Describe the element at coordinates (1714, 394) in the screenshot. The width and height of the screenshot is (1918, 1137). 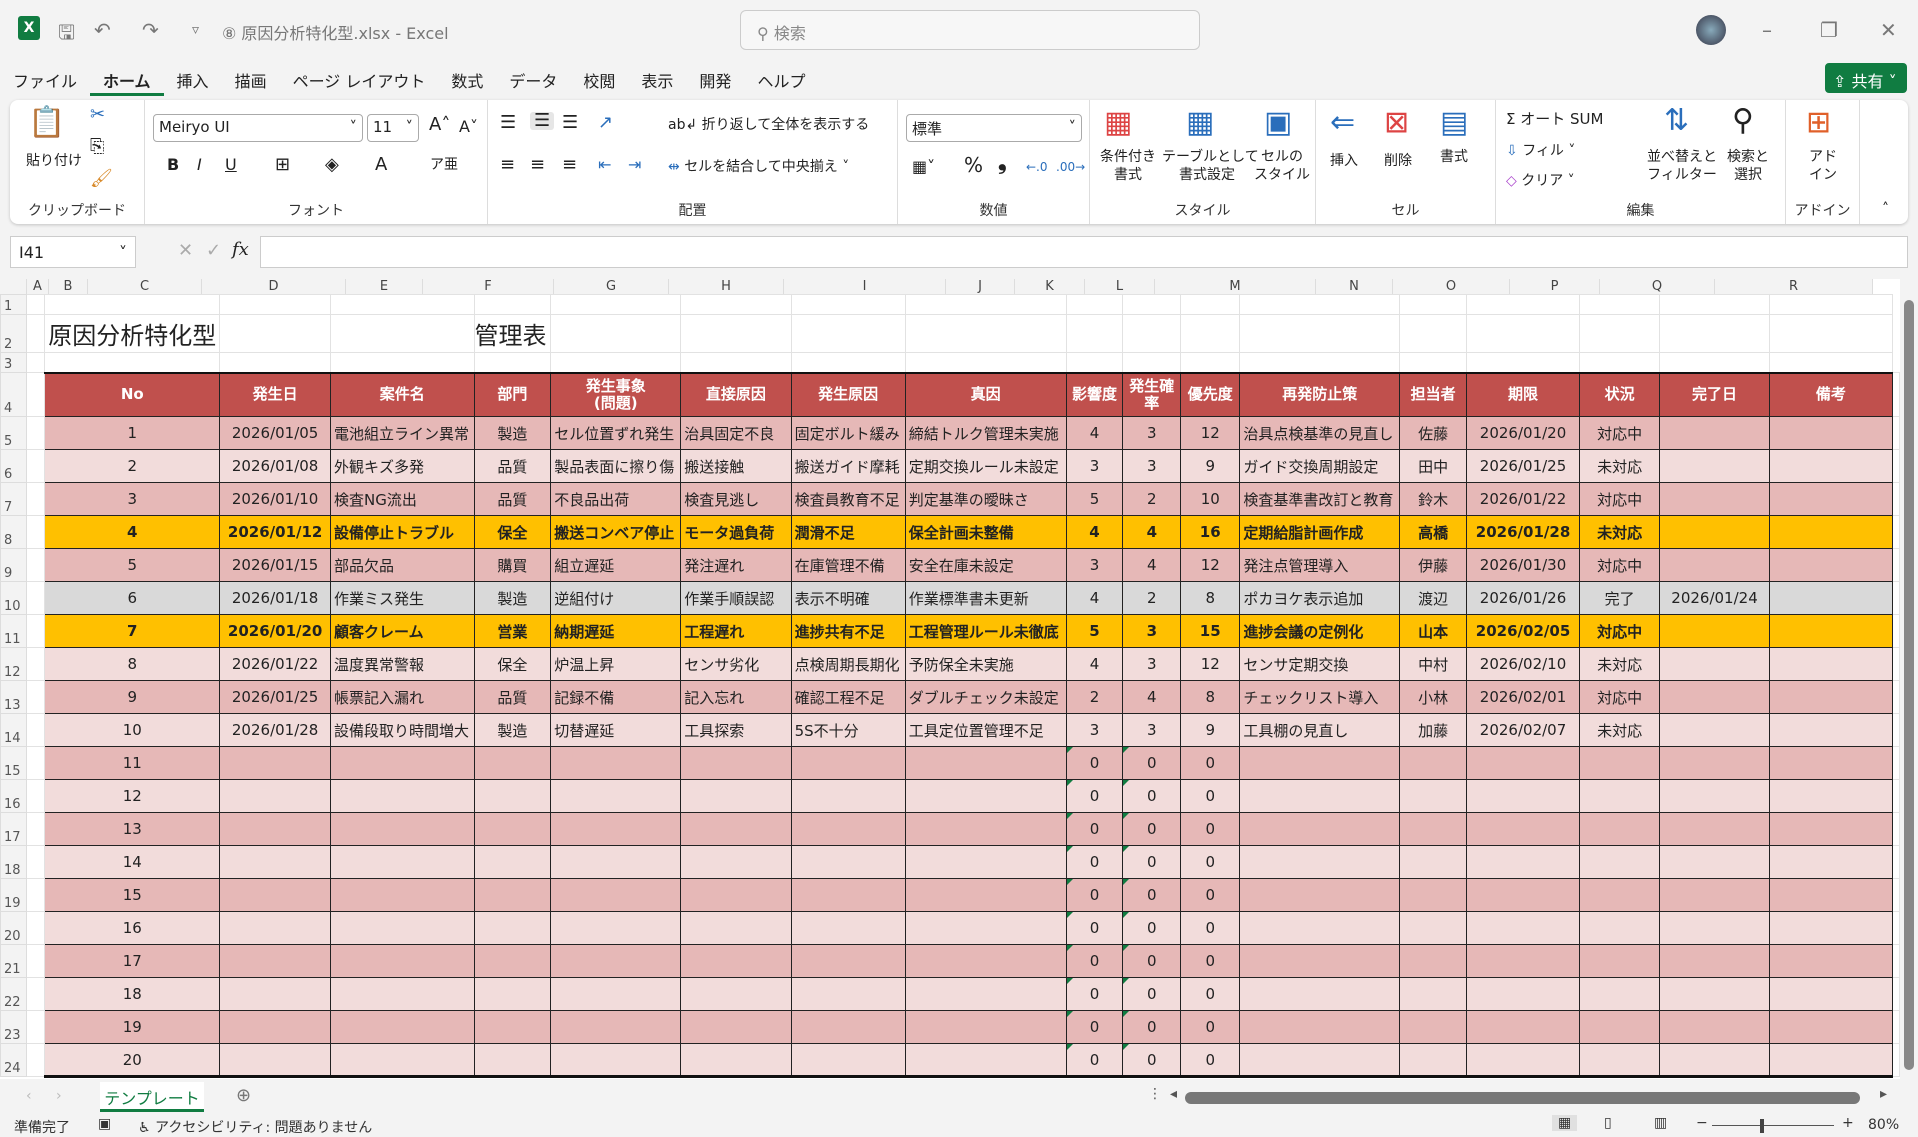
I see `column-header-cell: 完了日` at that location.